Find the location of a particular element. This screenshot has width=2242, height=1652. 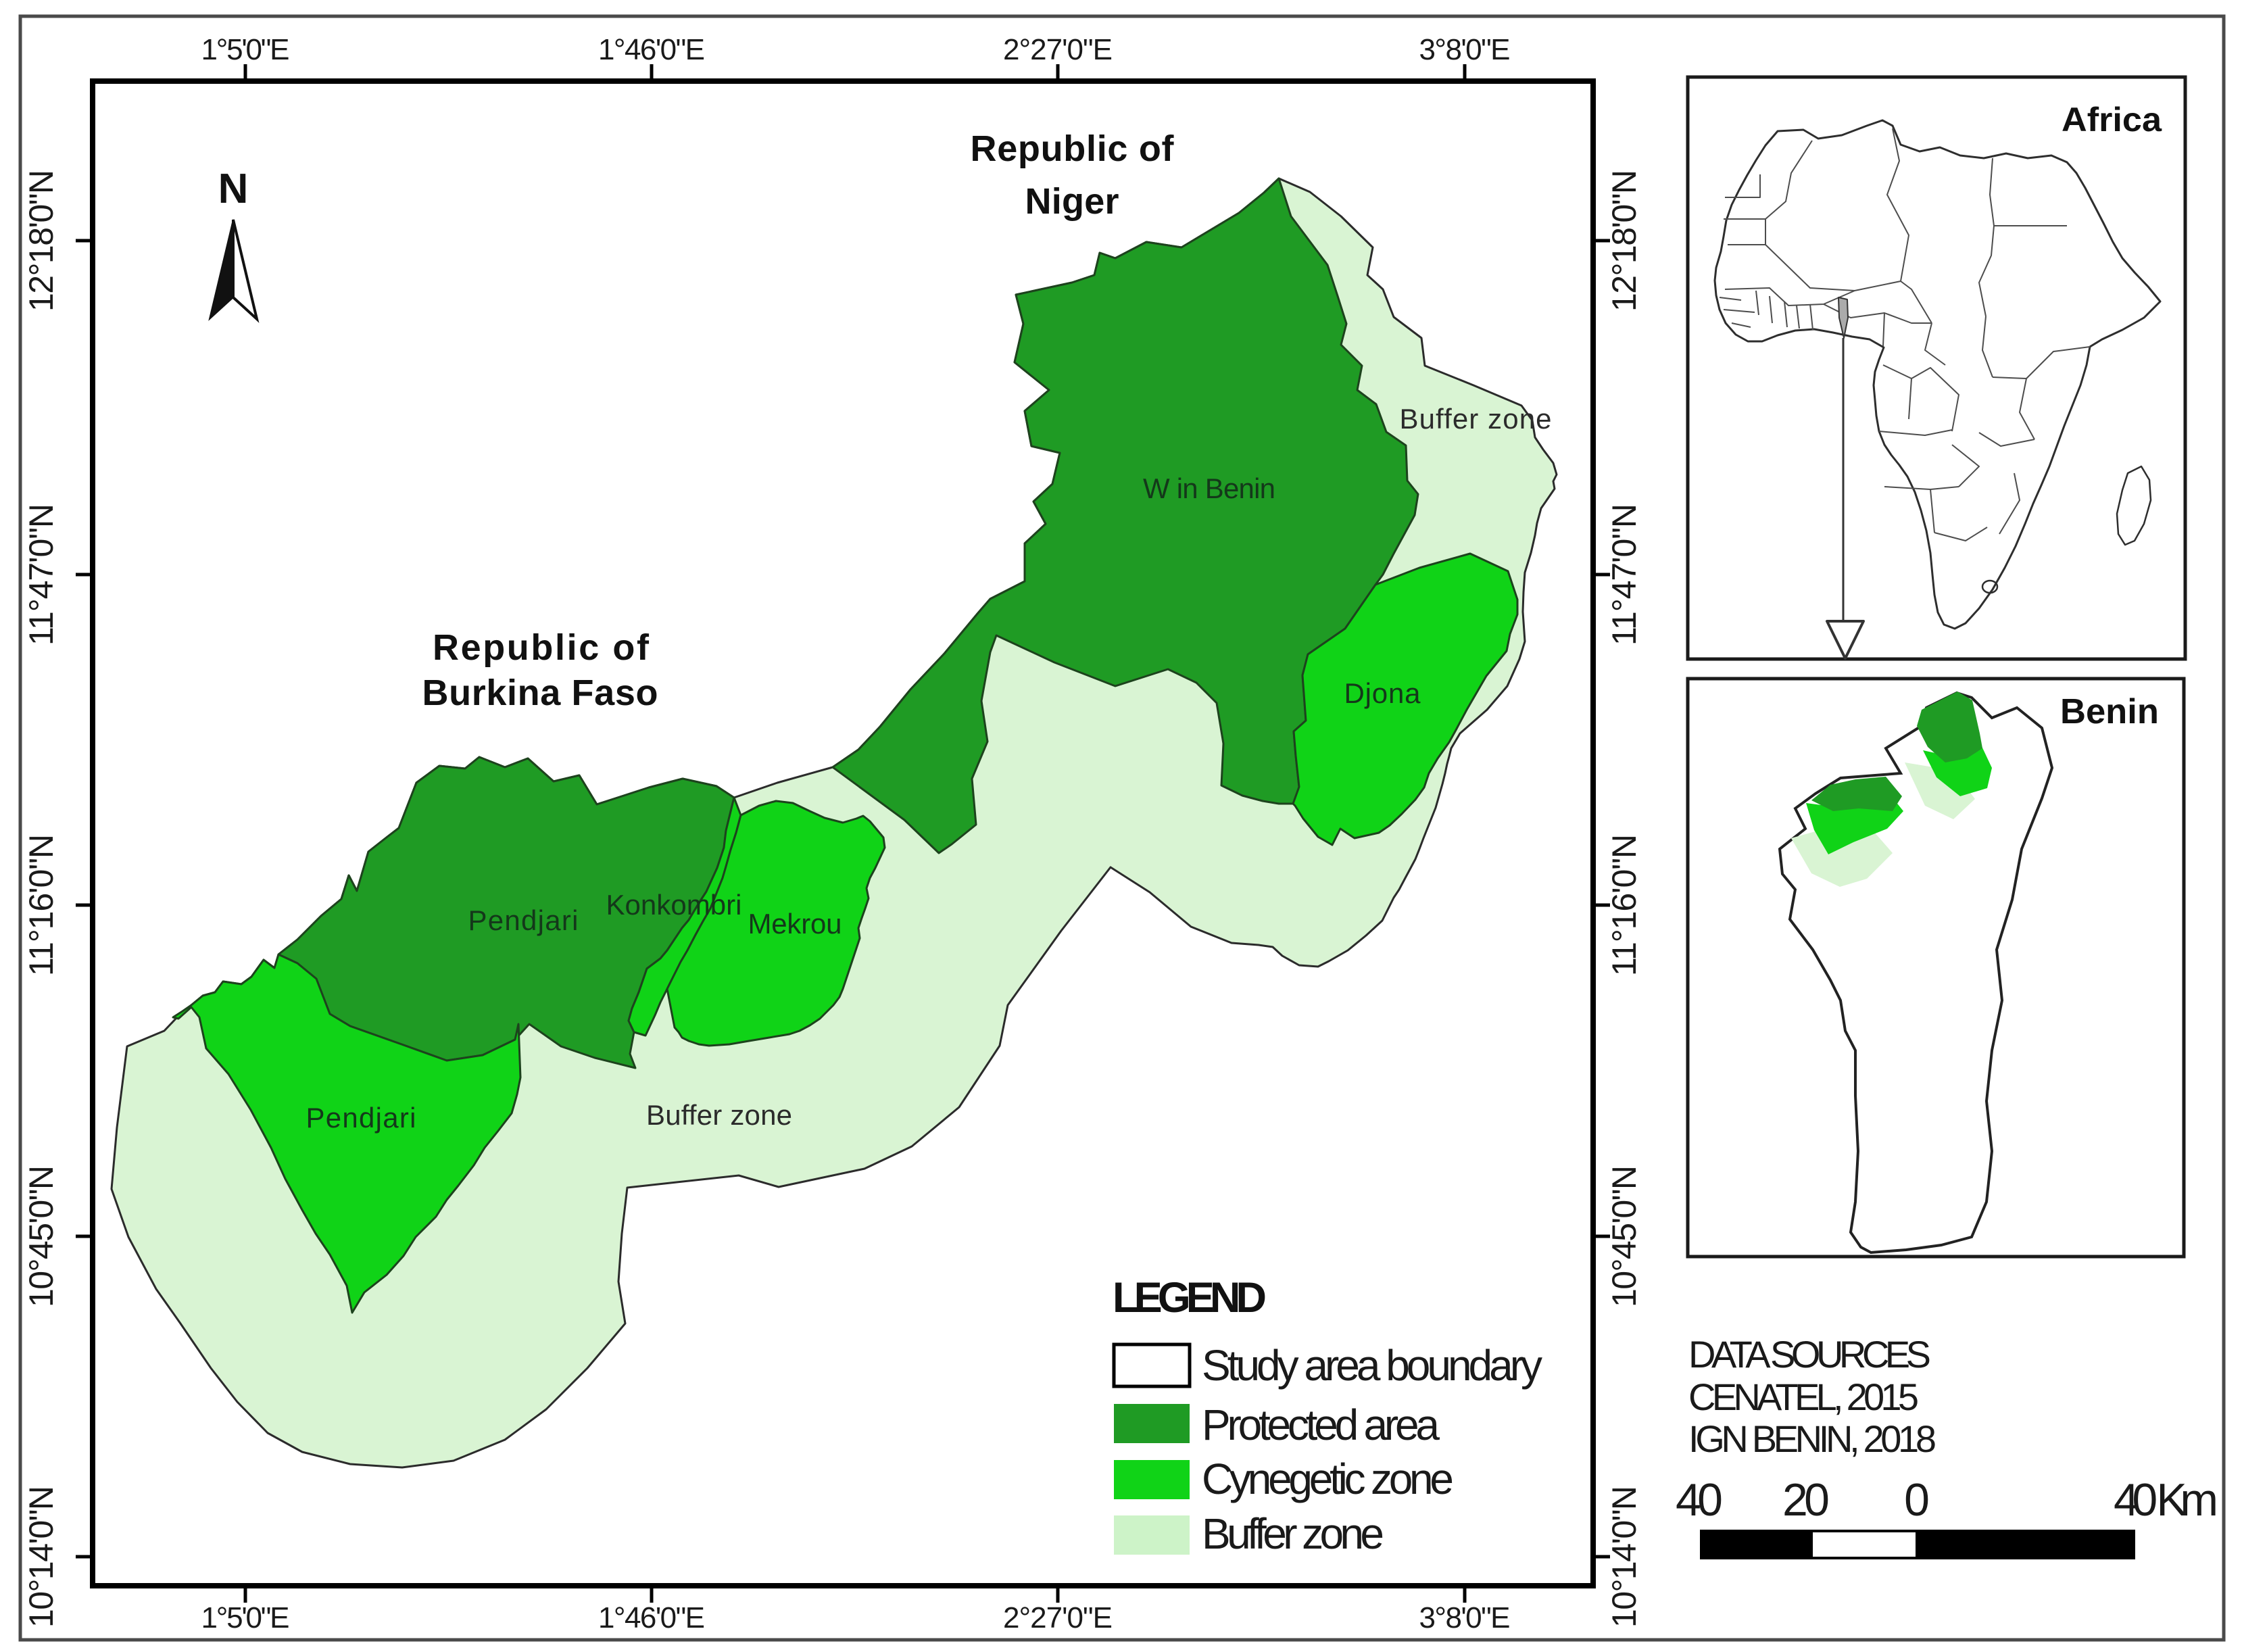

svg-text: 40 Km is located at coordinates (2166, 1500).